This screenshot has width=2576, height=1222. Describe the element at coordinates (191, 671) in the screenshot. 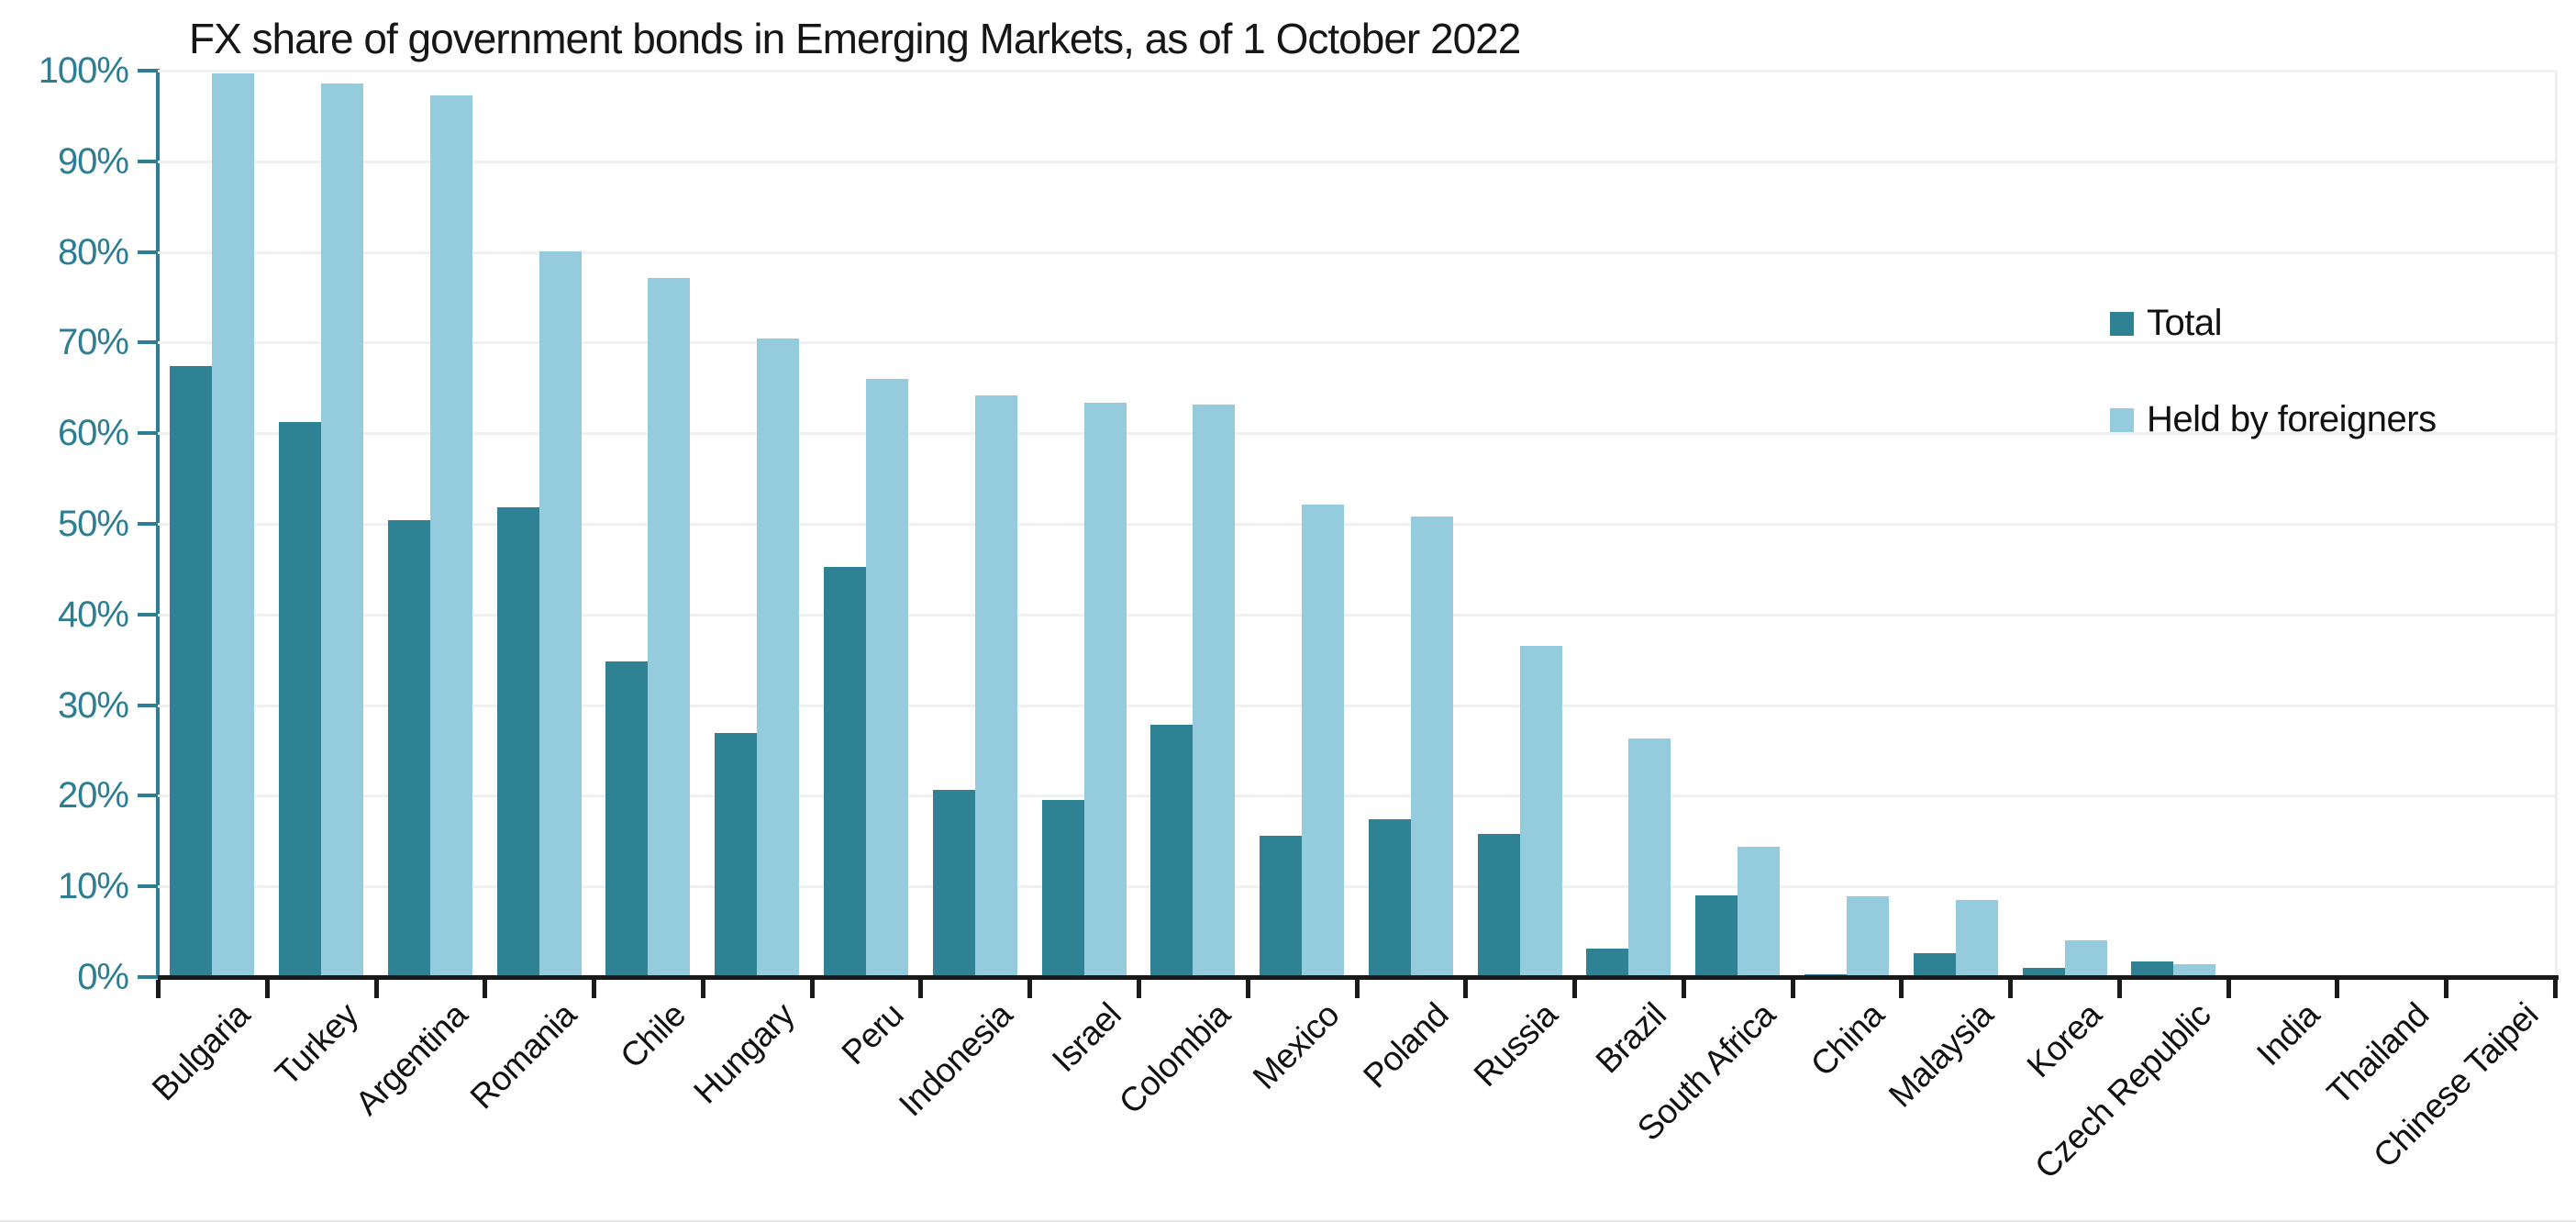

I see `bar-total-bulgaria` at that location.